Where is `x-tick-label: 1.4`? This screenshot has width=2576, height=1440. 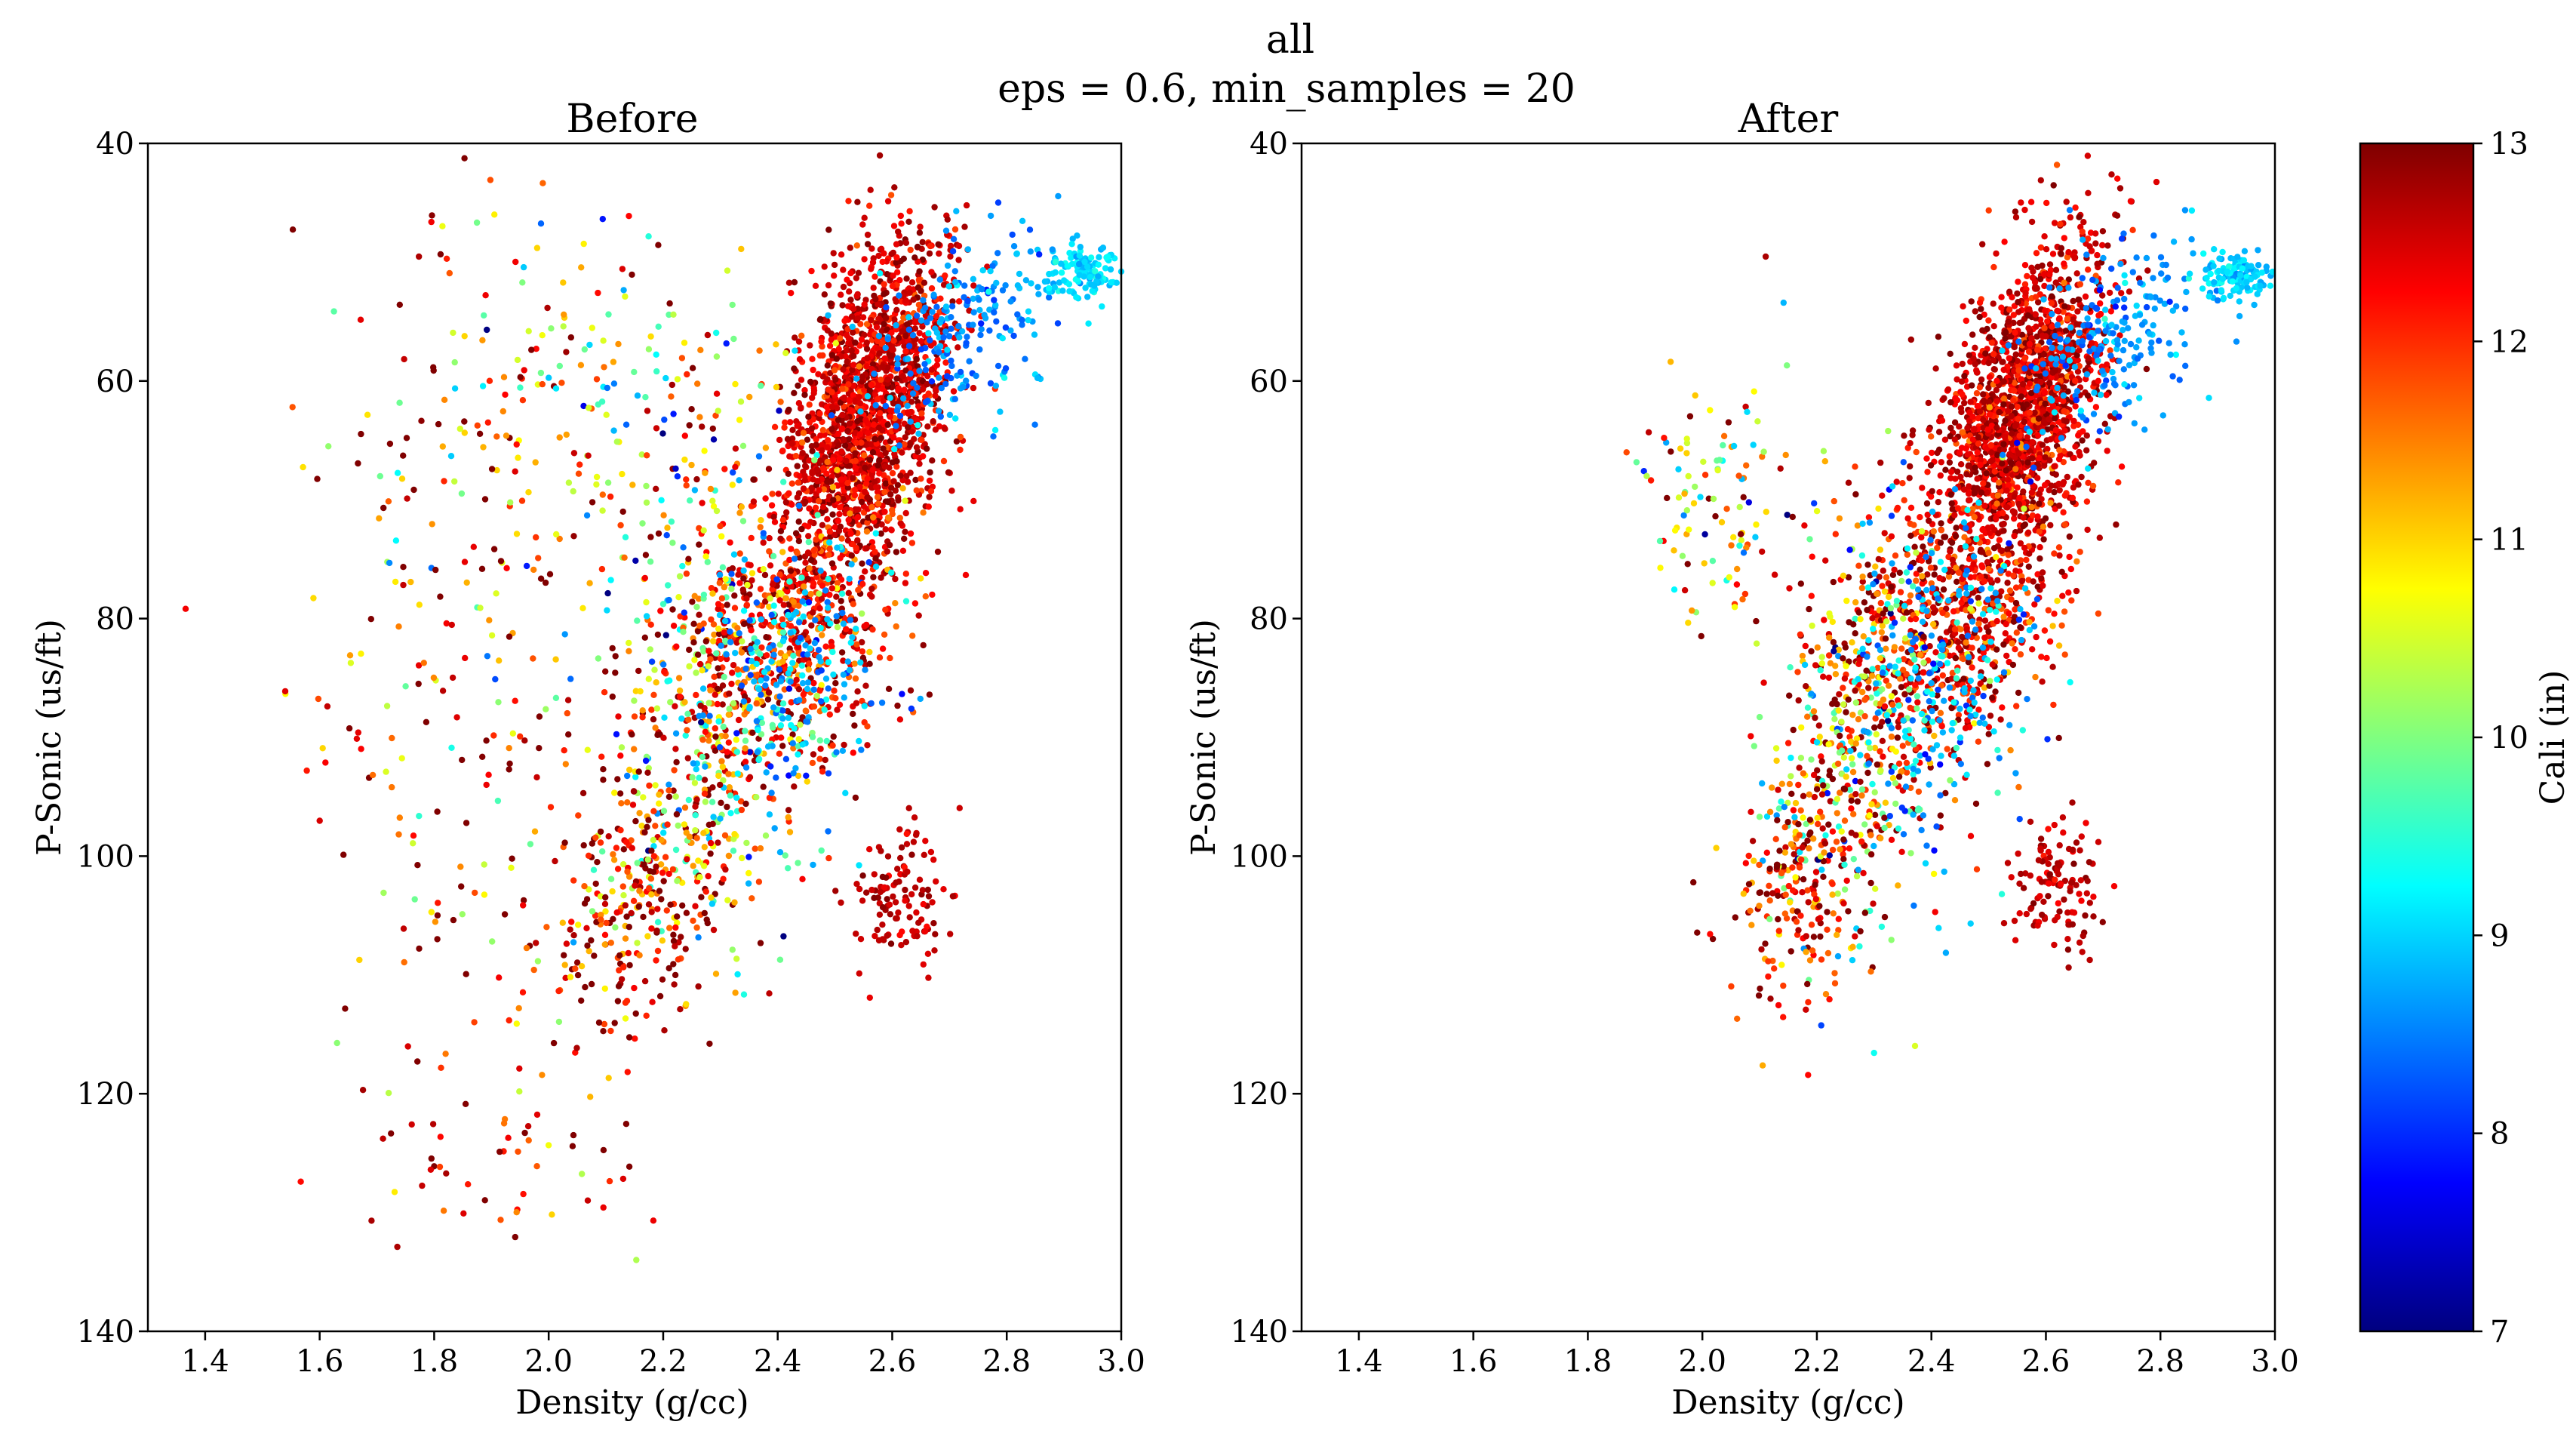 x-tick-label: 1.4 is located at coordinates (205, 1361).